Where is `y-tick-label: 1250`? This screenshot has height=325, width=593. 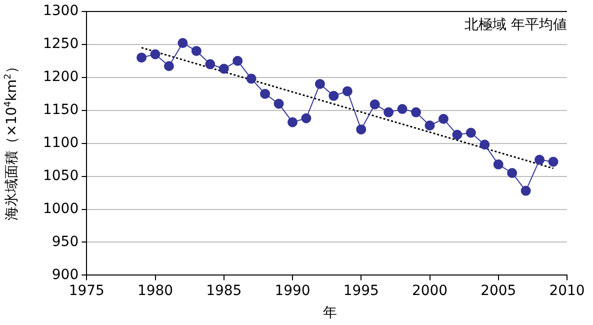
y-tick-label: 1250 is located at coordinates (60, 44).